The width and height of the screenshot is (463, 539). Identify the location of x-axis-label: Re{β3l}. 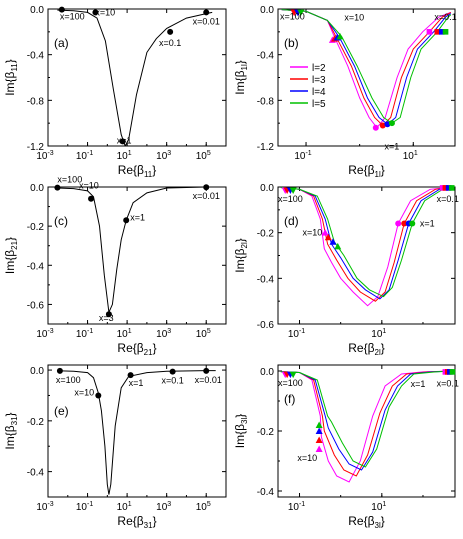
(366, 522).